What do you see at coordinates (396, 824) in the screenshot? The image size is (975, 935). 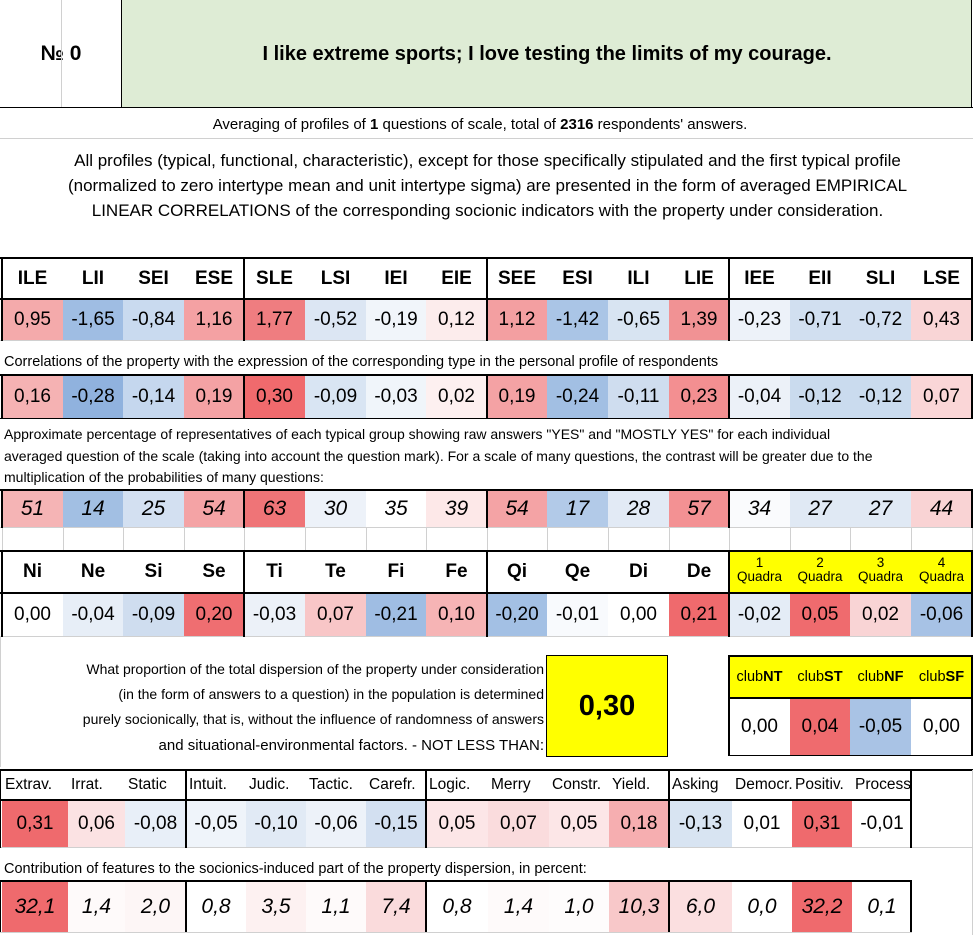 I see `trait-value: -0,15` at bounding box center [396, 824].